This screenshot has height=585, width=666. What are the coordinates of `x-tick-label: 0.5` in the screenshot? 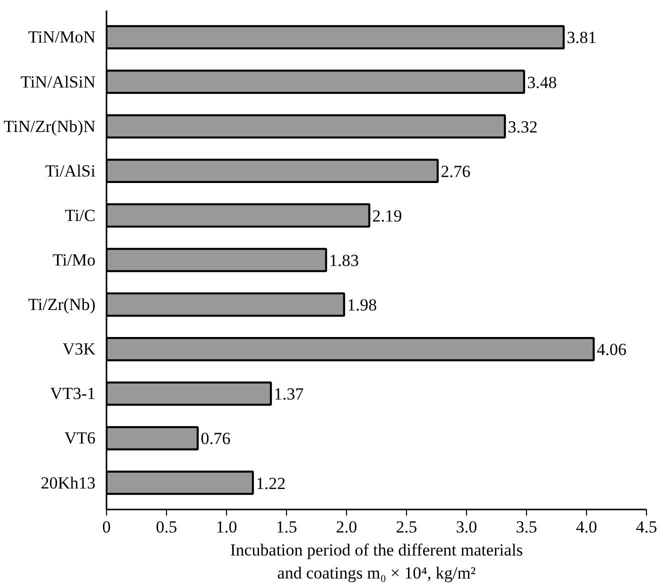 It's located at (167, 527).